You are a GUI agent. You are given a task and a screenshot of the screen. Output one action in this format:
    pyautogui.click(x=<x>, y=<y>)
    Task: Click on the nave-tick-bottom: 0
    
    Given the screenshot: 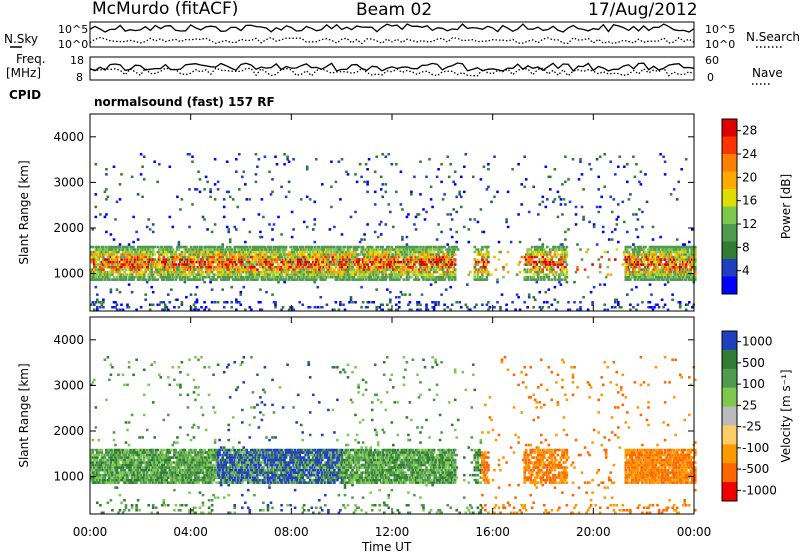 What is the action you would take?
    pyautogui.click(x=710, y=77)
    